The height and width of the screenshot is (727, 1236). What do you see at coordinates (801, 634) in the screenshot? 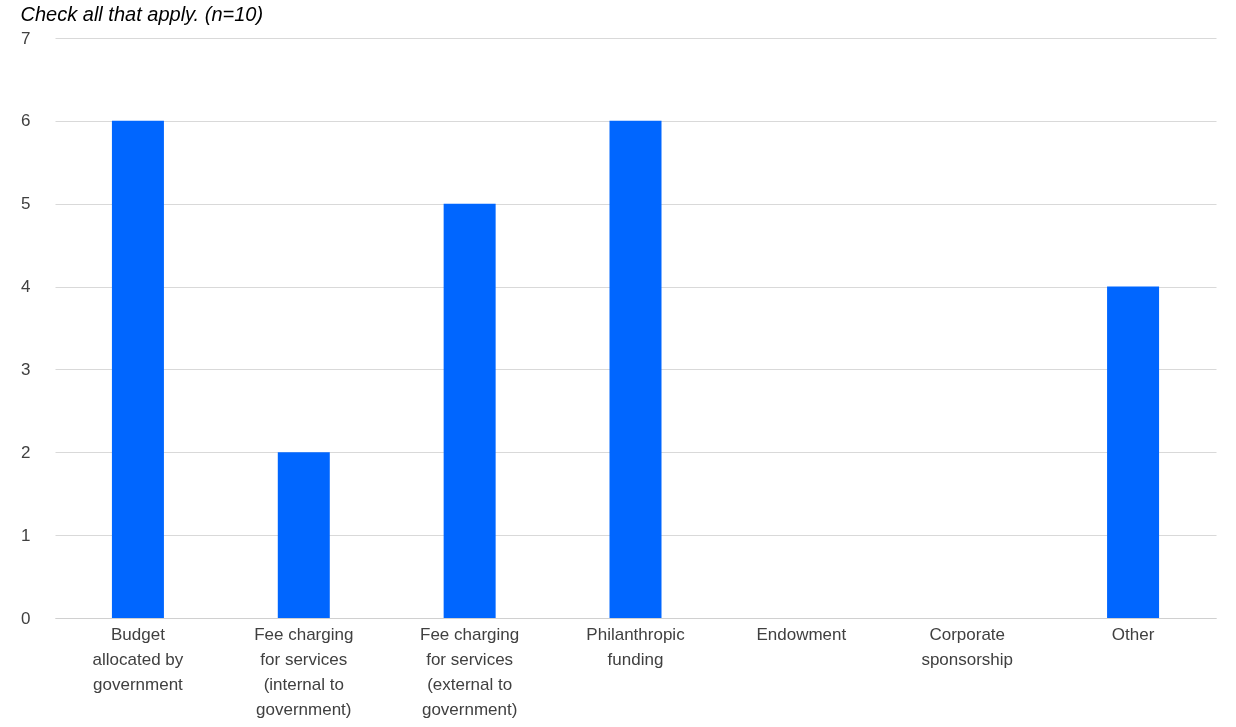
I see `x-tick-label: Endowment` at bounding box center [801, 634].